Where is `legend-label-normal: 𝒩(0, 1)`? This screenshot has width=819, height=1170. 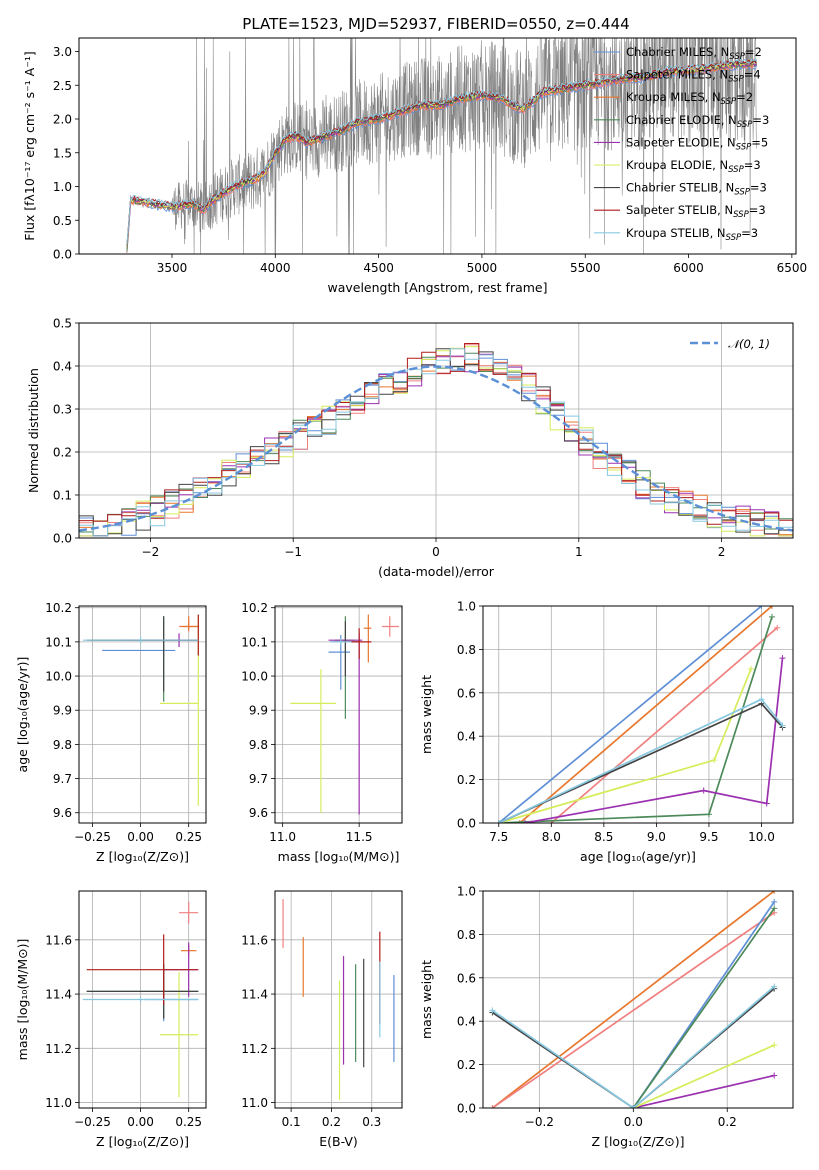
legend-label-normal: 𝒩(0, 1) is located at coordinates (749, 344).